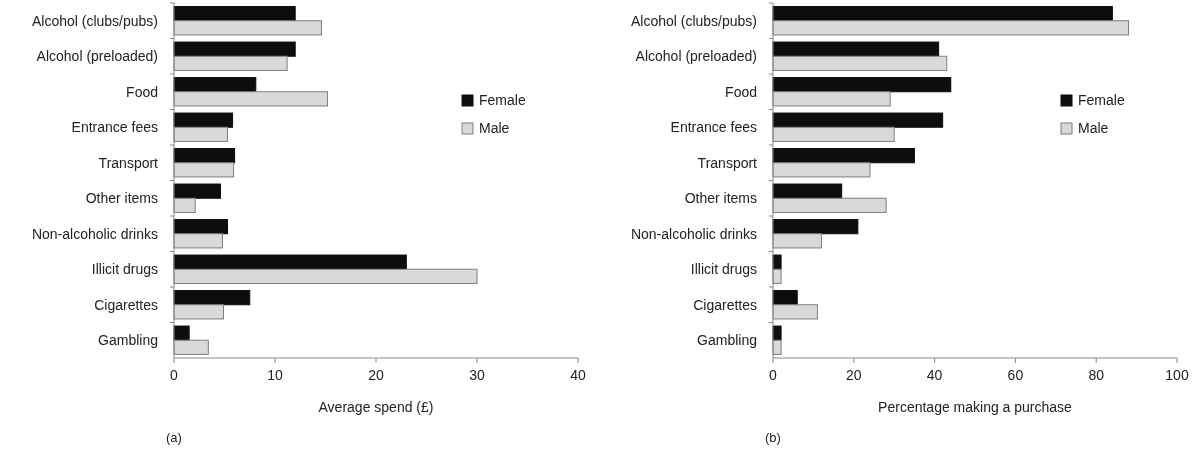  Describe the element at coordinates (477, 375) in the screenshot. I see `x-tick-label: 30` at that location.